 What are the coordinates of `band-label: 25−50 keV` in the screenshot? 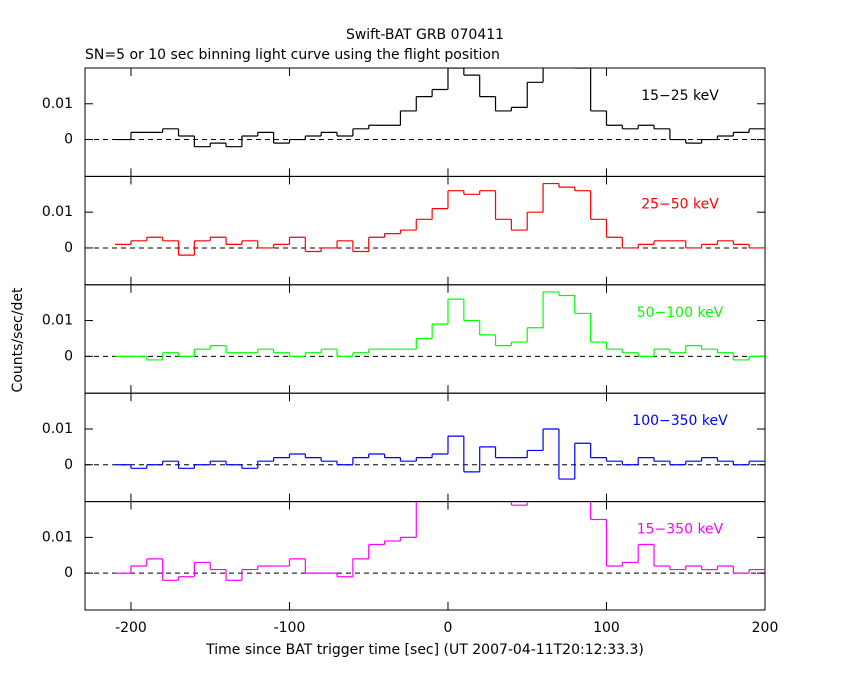 It's located at (680, 204).